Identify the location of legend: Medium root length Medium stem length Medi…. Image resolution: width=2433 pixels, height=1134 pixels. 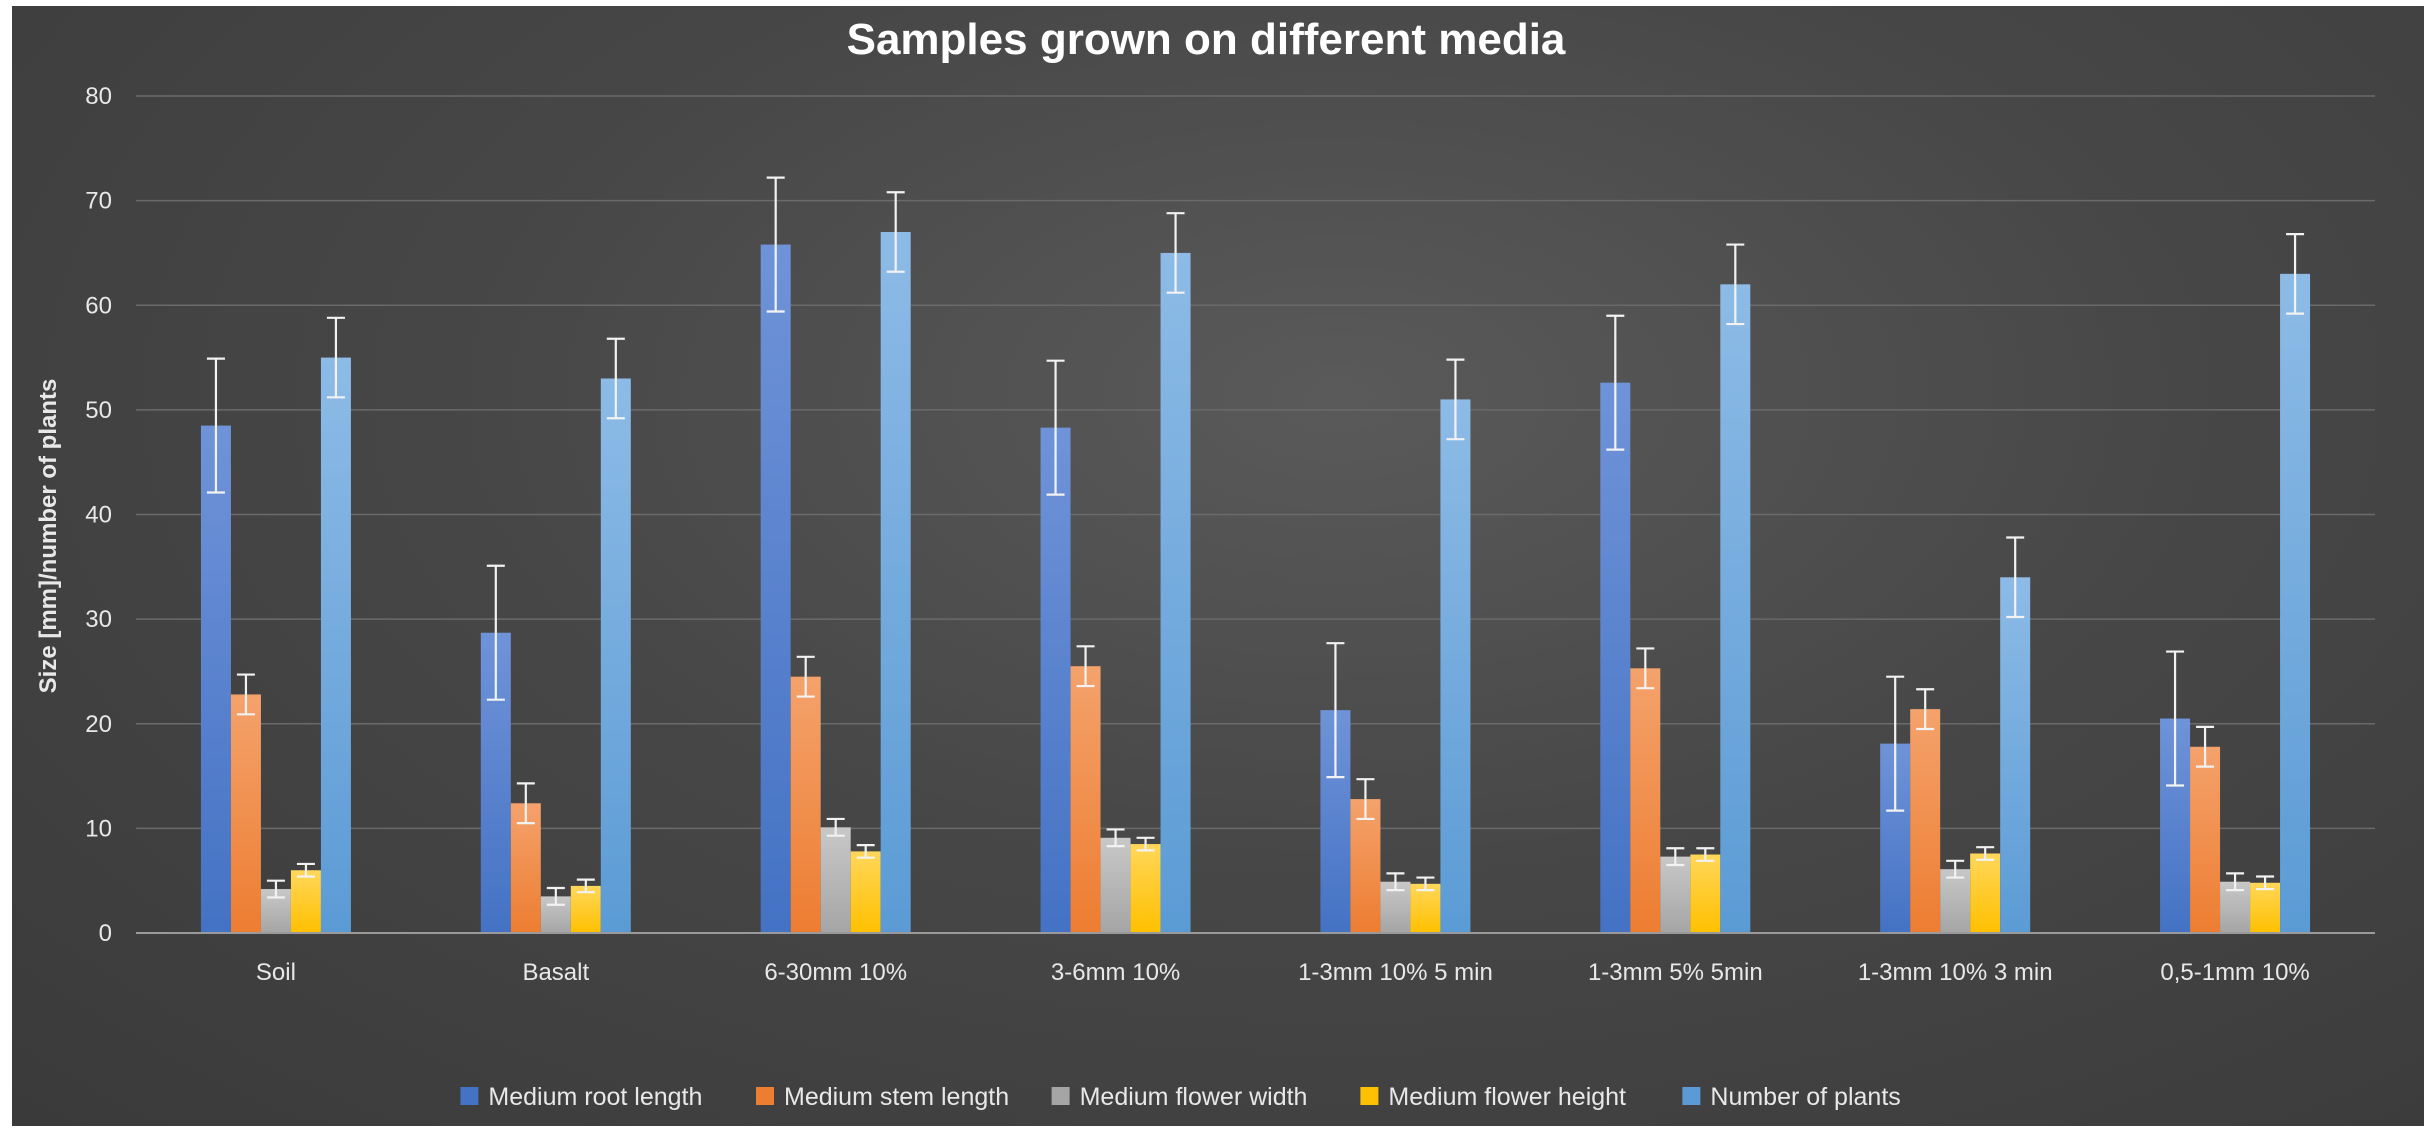
(1180, 1097).